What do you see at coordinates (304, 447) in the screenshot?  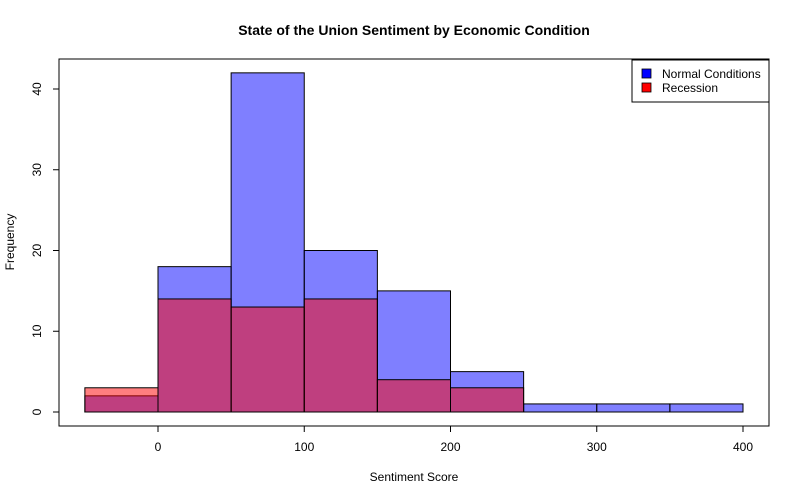 I see `x-tick-label-1: 100` at bounding box center [304, 447].